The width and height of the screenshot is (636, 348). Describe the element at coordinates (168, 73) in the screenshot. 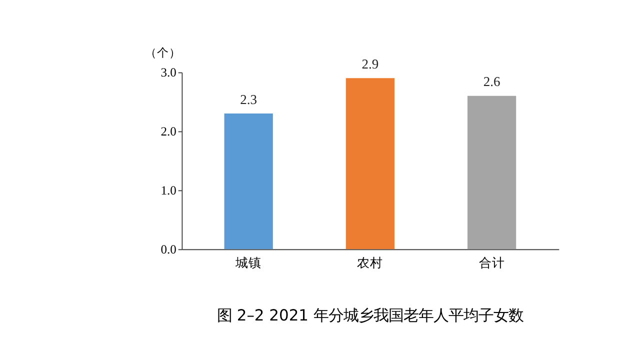

I see `y-tick-label: 3.0` at that location.